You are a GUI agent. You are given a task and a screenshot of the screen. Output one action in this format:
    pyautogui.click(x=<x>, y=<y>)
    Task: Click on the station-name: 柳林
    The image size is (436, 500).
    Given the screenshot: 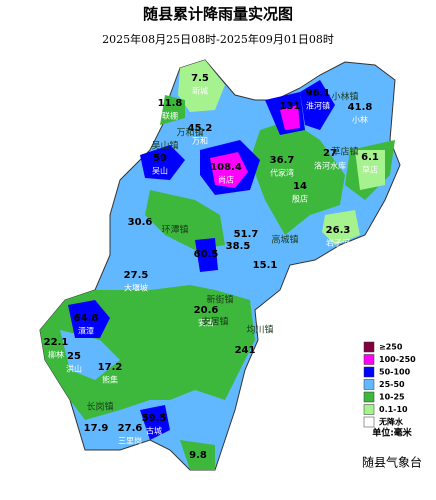 What is the action you would take?
    pyautogui.click(x=56, y=355)
    